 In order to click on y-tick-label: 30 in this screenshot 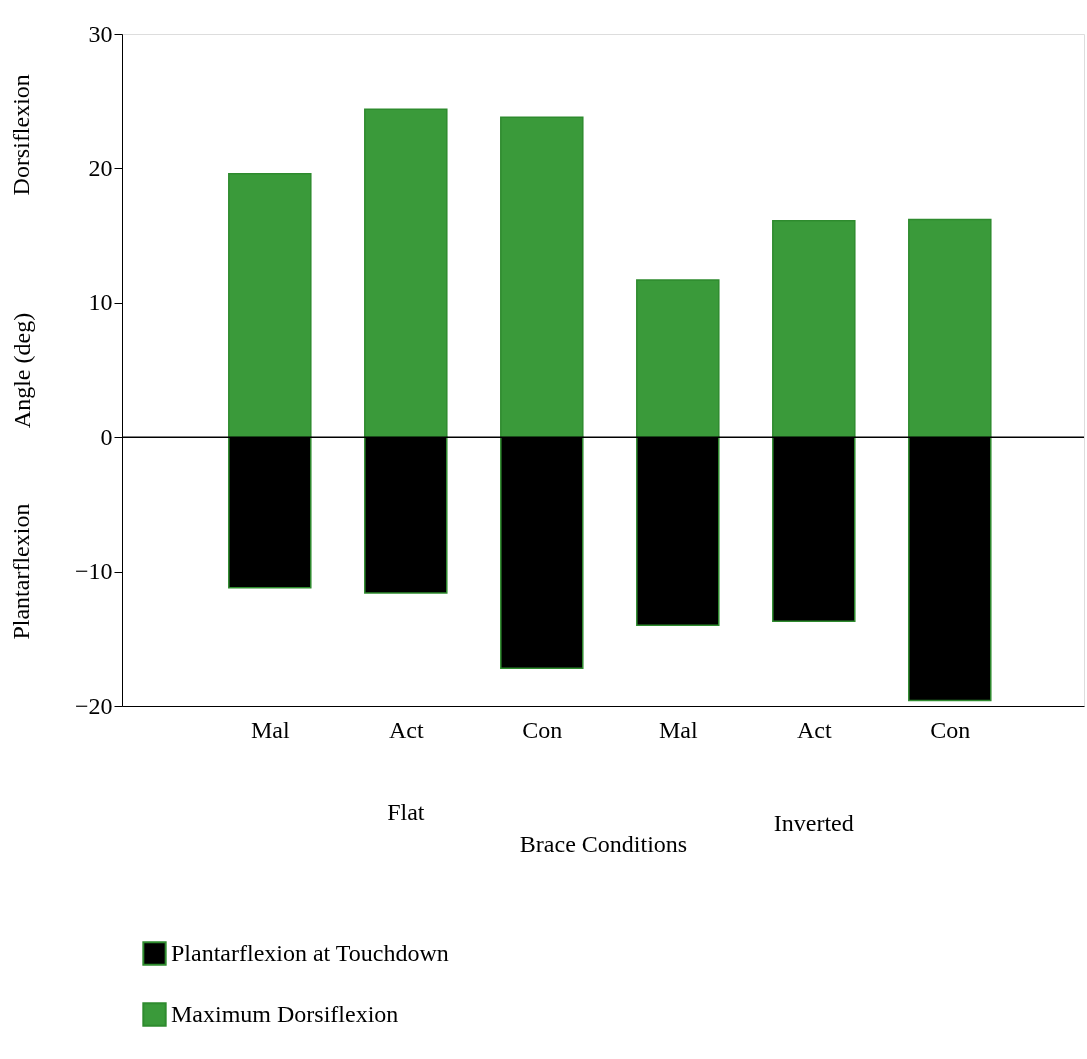, I will do `click(100, 33)`.